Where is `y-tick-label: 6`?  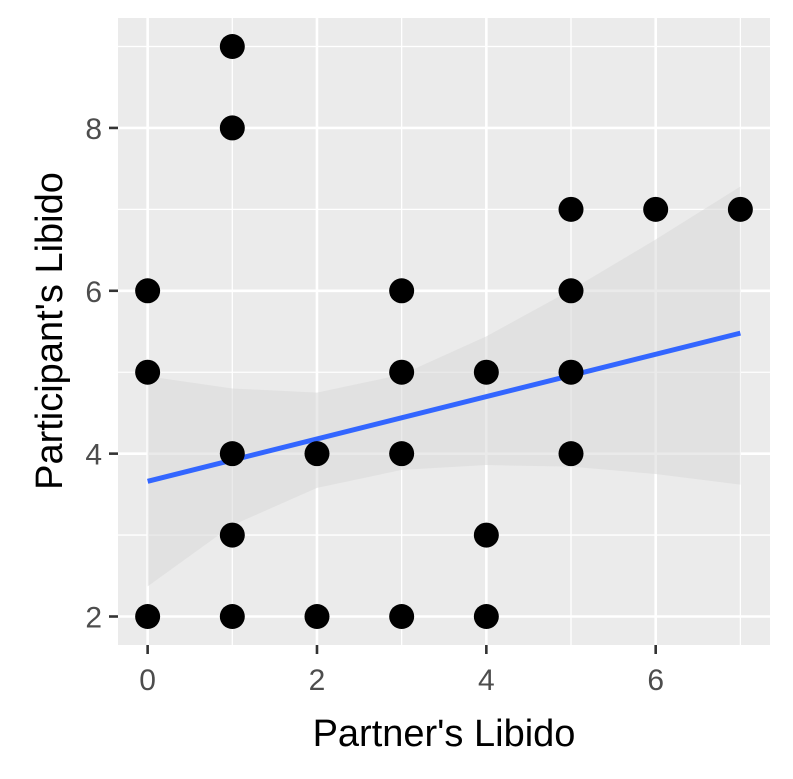 y-tick-label: 6 is located at coordinates (93, 292).